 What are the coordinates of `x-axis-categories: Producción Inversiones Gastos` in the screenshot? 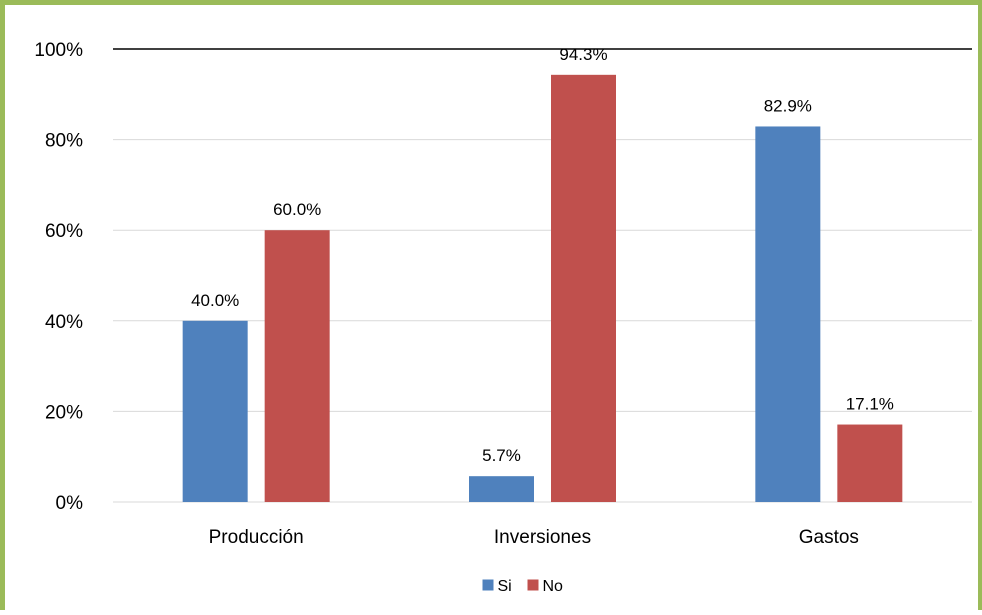 It's located at (534, 537).